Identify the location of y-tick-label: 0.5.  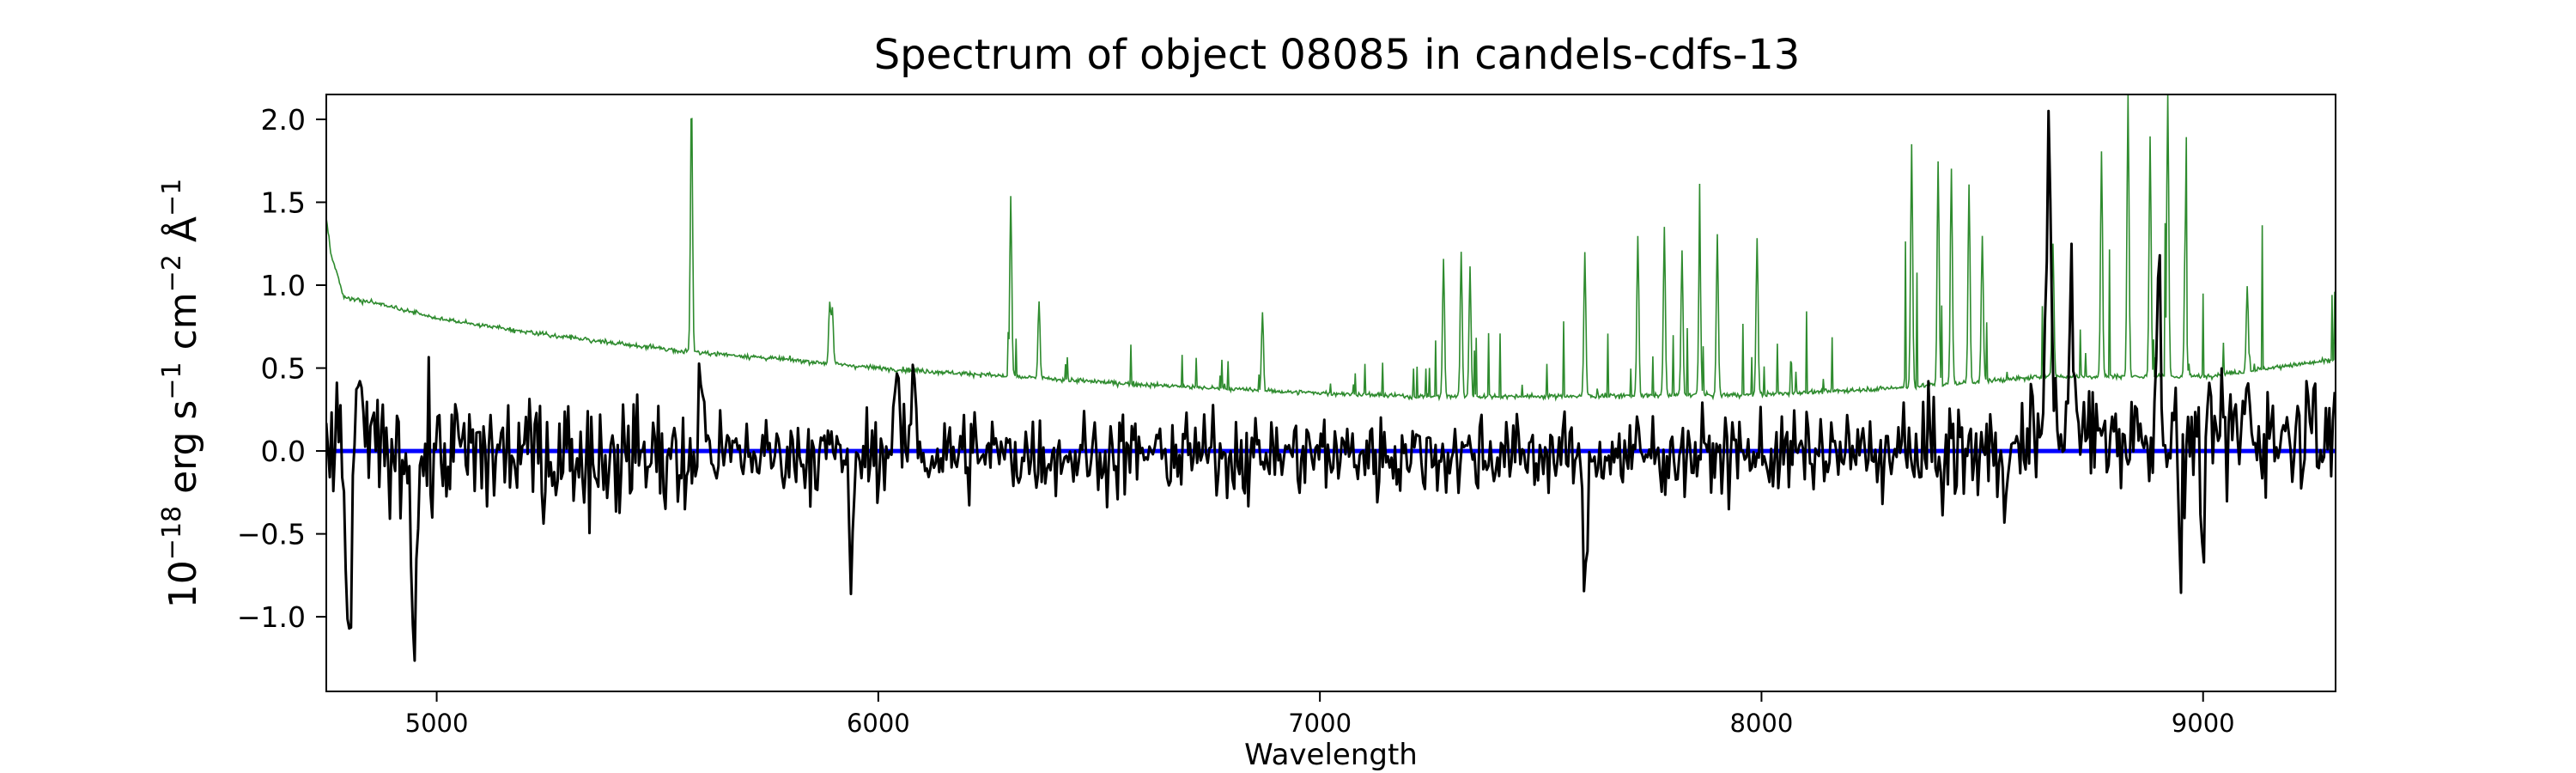
(283, 369).